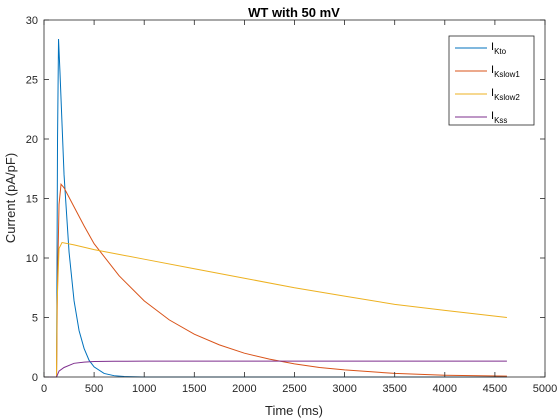 Image resolution: width=560 pixels, height=420 pixels. What do you see at coordinates (445, 389) in the screenshot?
I see `x-tick-label: 4000` at bounding box center [445, 389].